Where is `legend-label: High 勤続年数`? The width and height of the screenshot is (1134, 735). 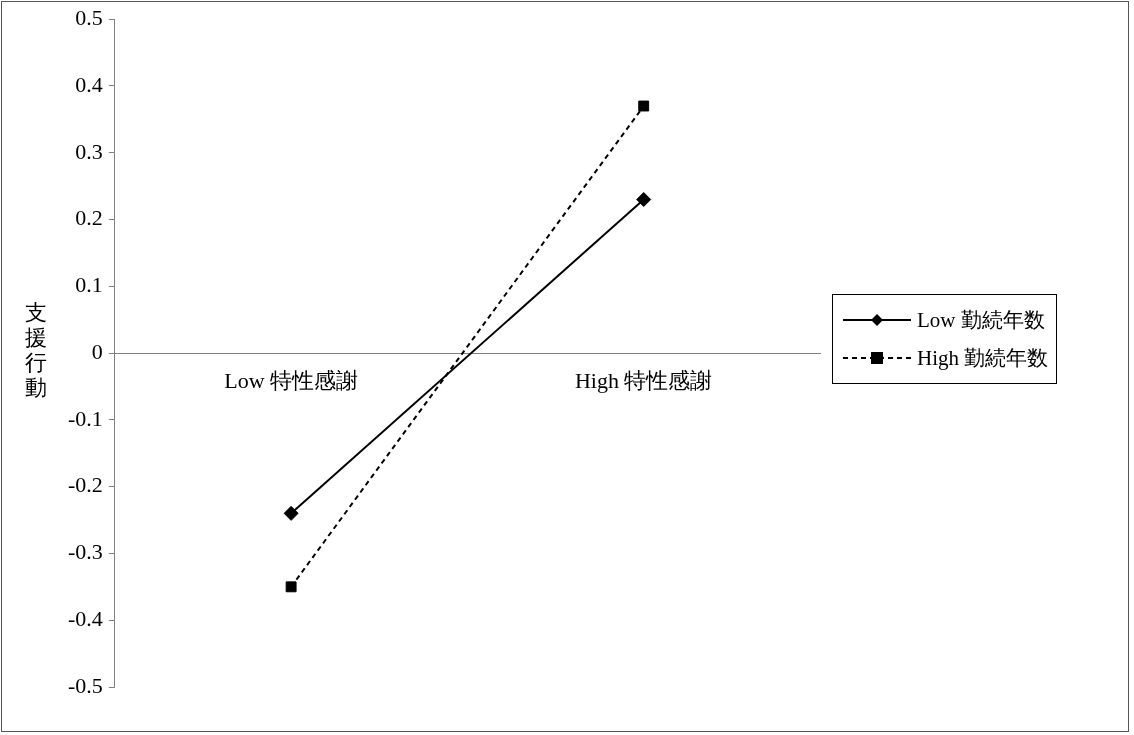 legend-label: High 勤続年数 is located at coordinates (983, 358).